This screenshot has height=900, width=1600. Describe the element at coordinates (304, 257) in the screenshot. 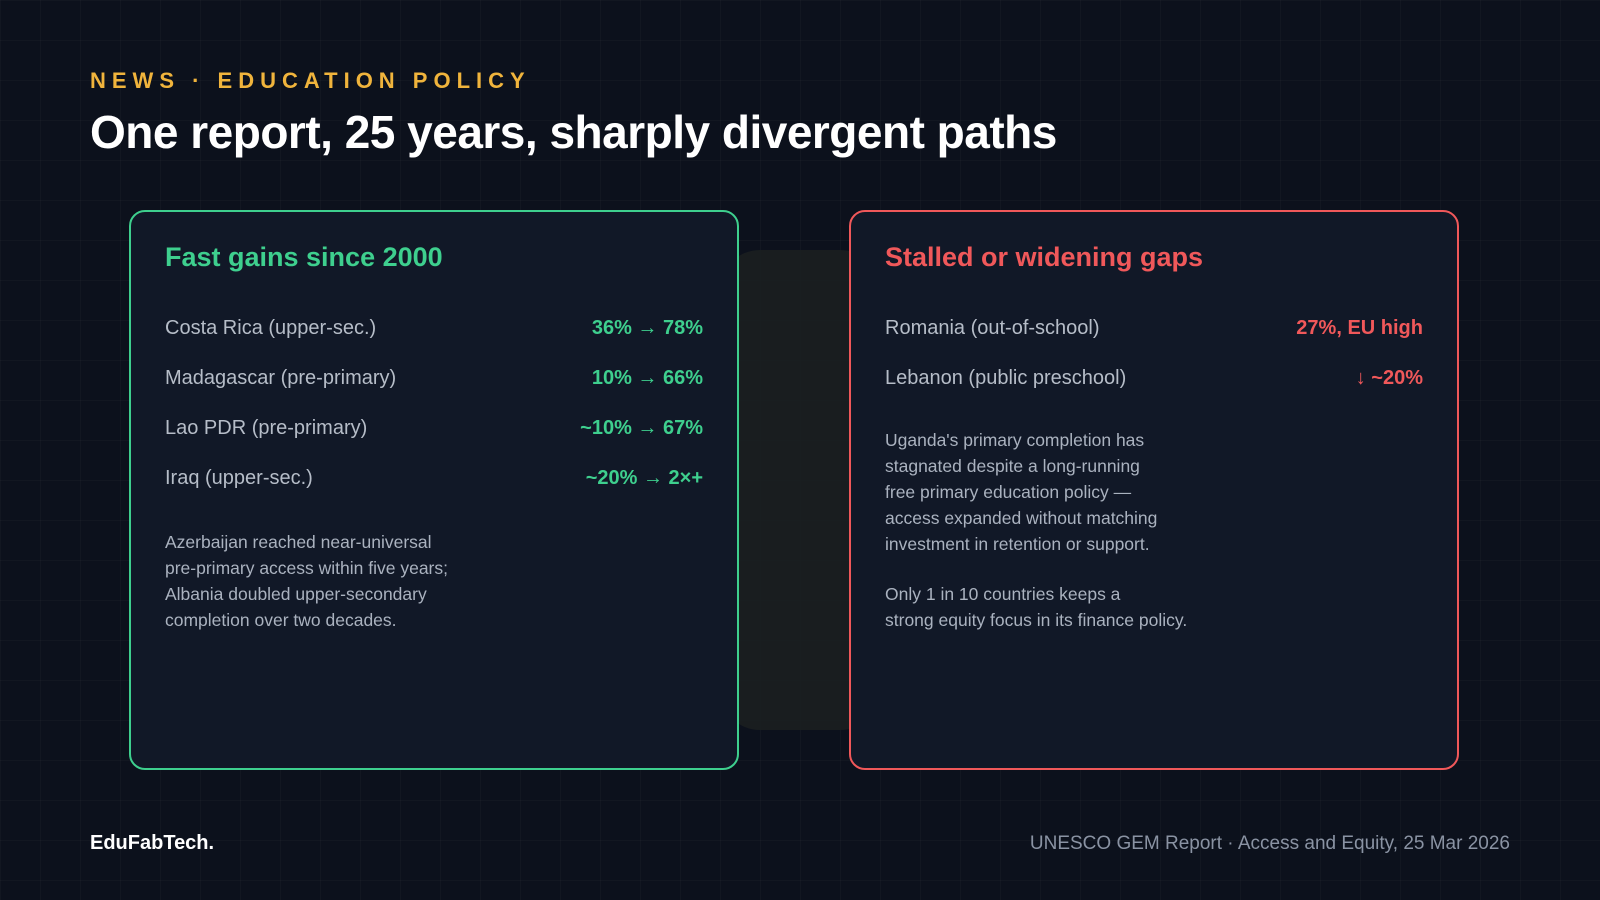

I see `gains-card-title: Fast gains since 2000` at that location.